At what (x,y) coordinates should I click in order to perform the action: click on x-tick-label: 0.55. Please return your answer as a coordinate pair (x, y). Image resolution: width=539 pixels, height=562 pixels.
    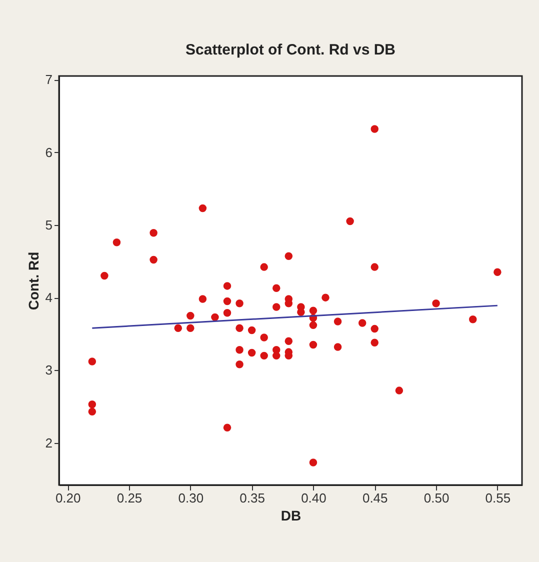
    Looking at the image, I should click on (498, 498).